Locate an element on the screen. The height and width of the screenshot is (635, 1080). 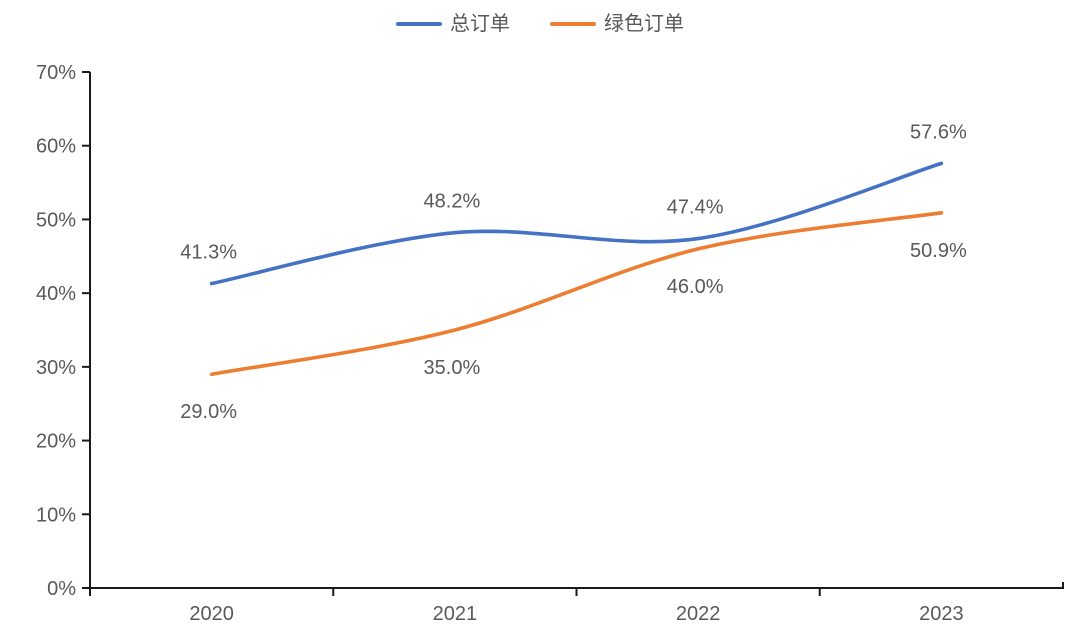
data-label-series-0: 48.2% is located at coordinates (452, 202).